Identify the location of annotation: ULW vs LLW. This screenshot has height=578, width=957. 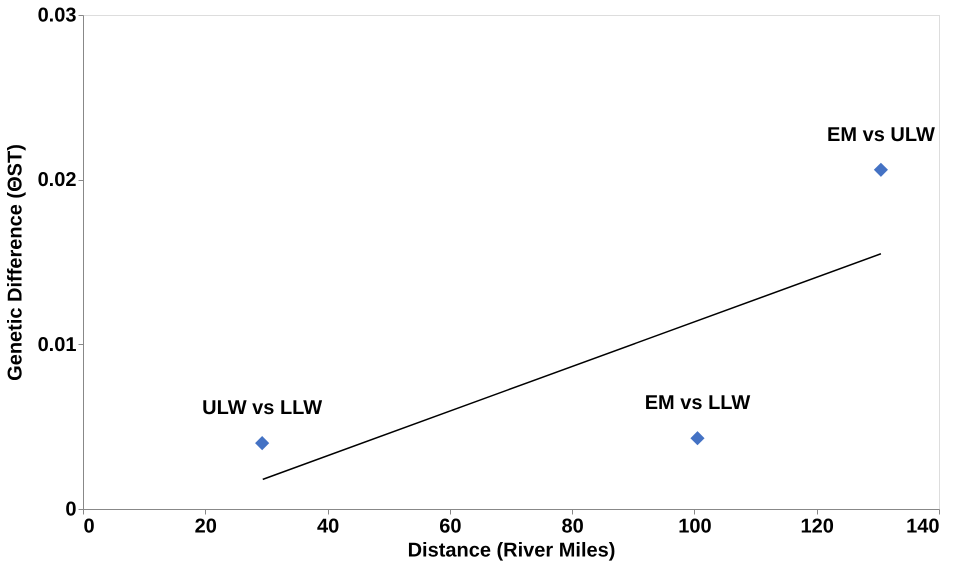
(262, 408).